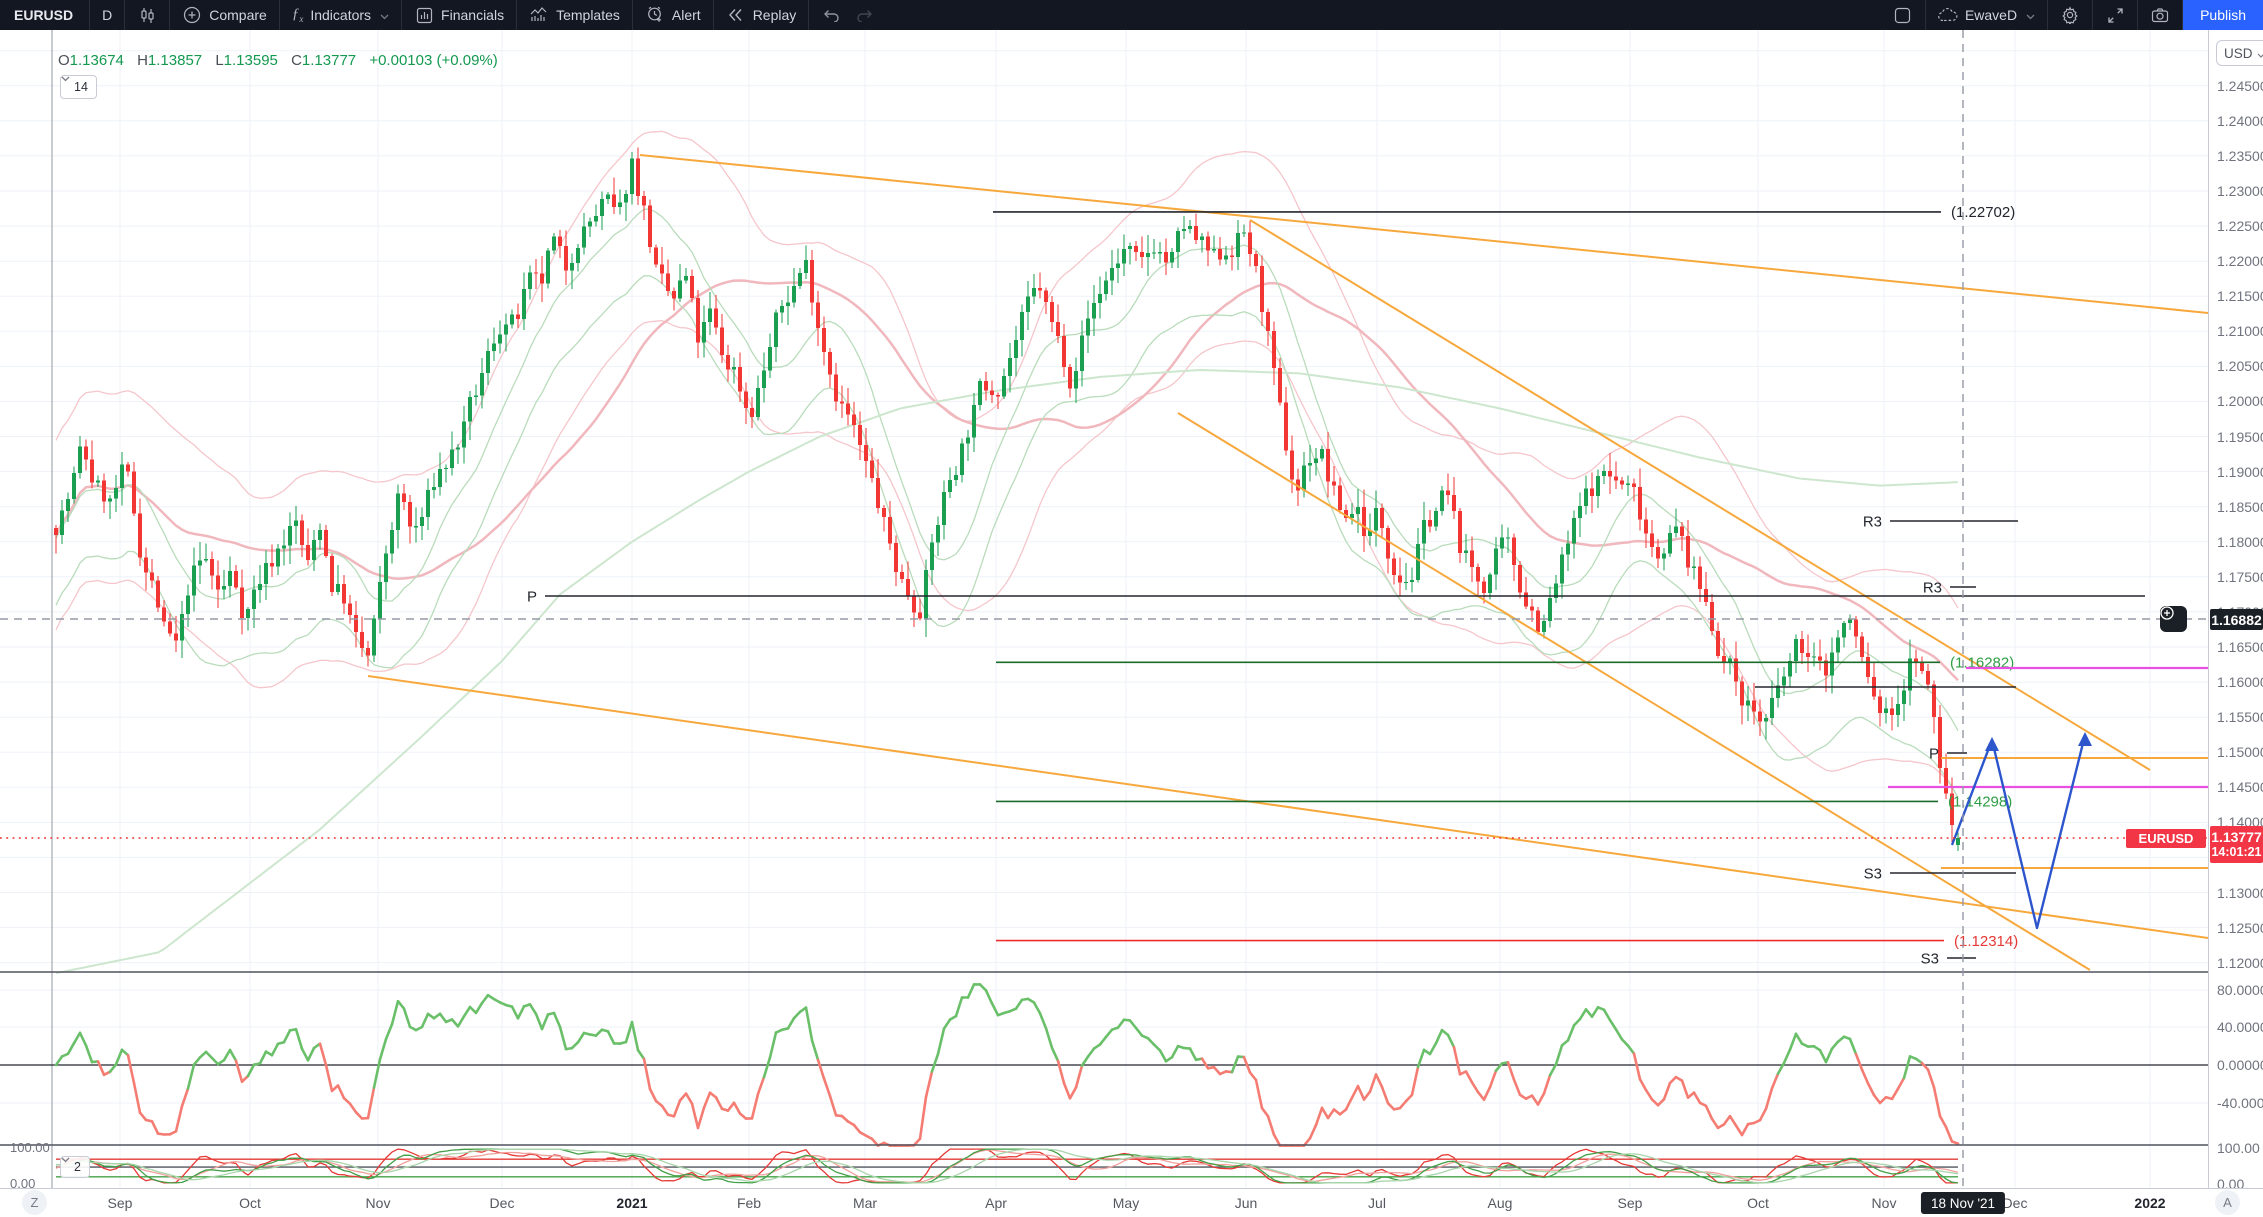 The width and height of the screenshot is (2263, 1217). I want to click on auto-scale-button: A, so click(2227, 1202).